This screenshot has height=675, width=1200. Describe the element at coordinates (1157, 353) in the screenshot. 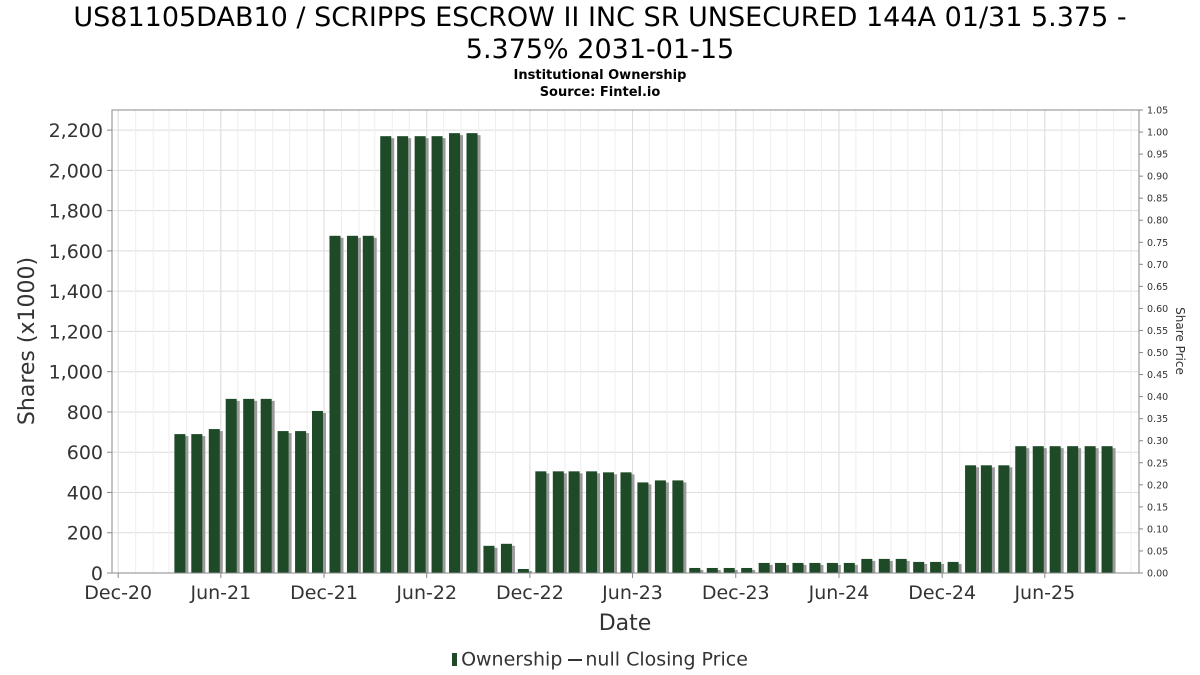

I see `y2-tick-label: 0.50` at that location.